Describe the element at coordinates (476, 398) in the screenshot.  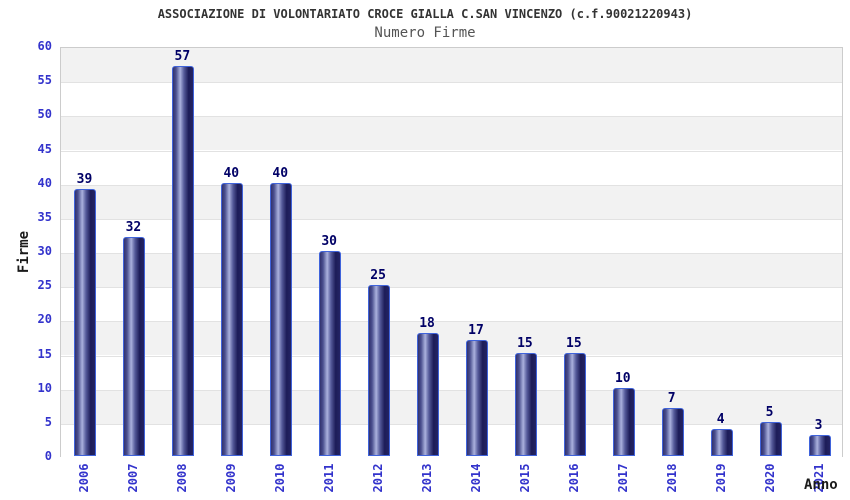
I see `bar-2014` at that location.